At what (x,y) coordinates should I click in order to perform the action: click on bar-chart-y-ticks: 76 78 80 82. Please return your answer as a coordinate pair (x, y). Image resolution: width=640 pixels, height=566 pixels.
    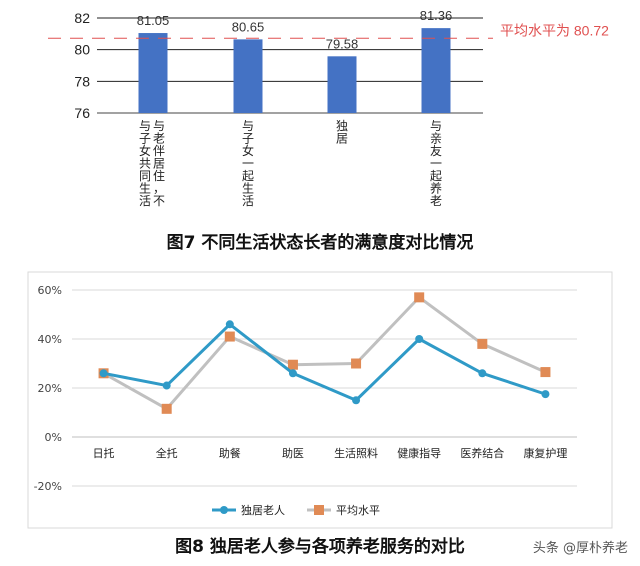
    Looking at the image, I should click on (82, 65).